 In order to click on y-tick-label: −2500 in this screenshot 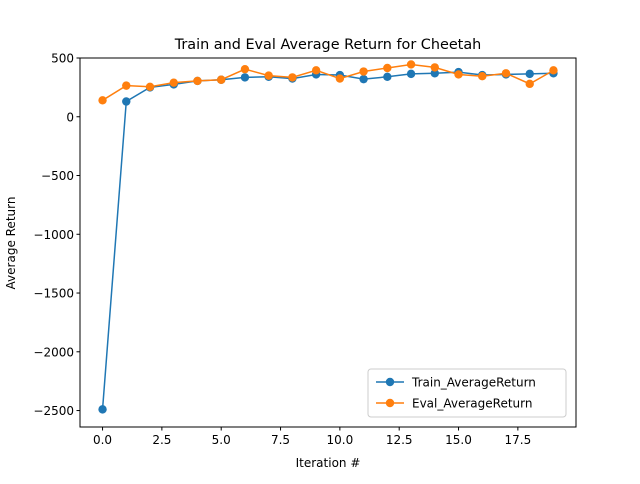, I will do `click(53, 411)`.